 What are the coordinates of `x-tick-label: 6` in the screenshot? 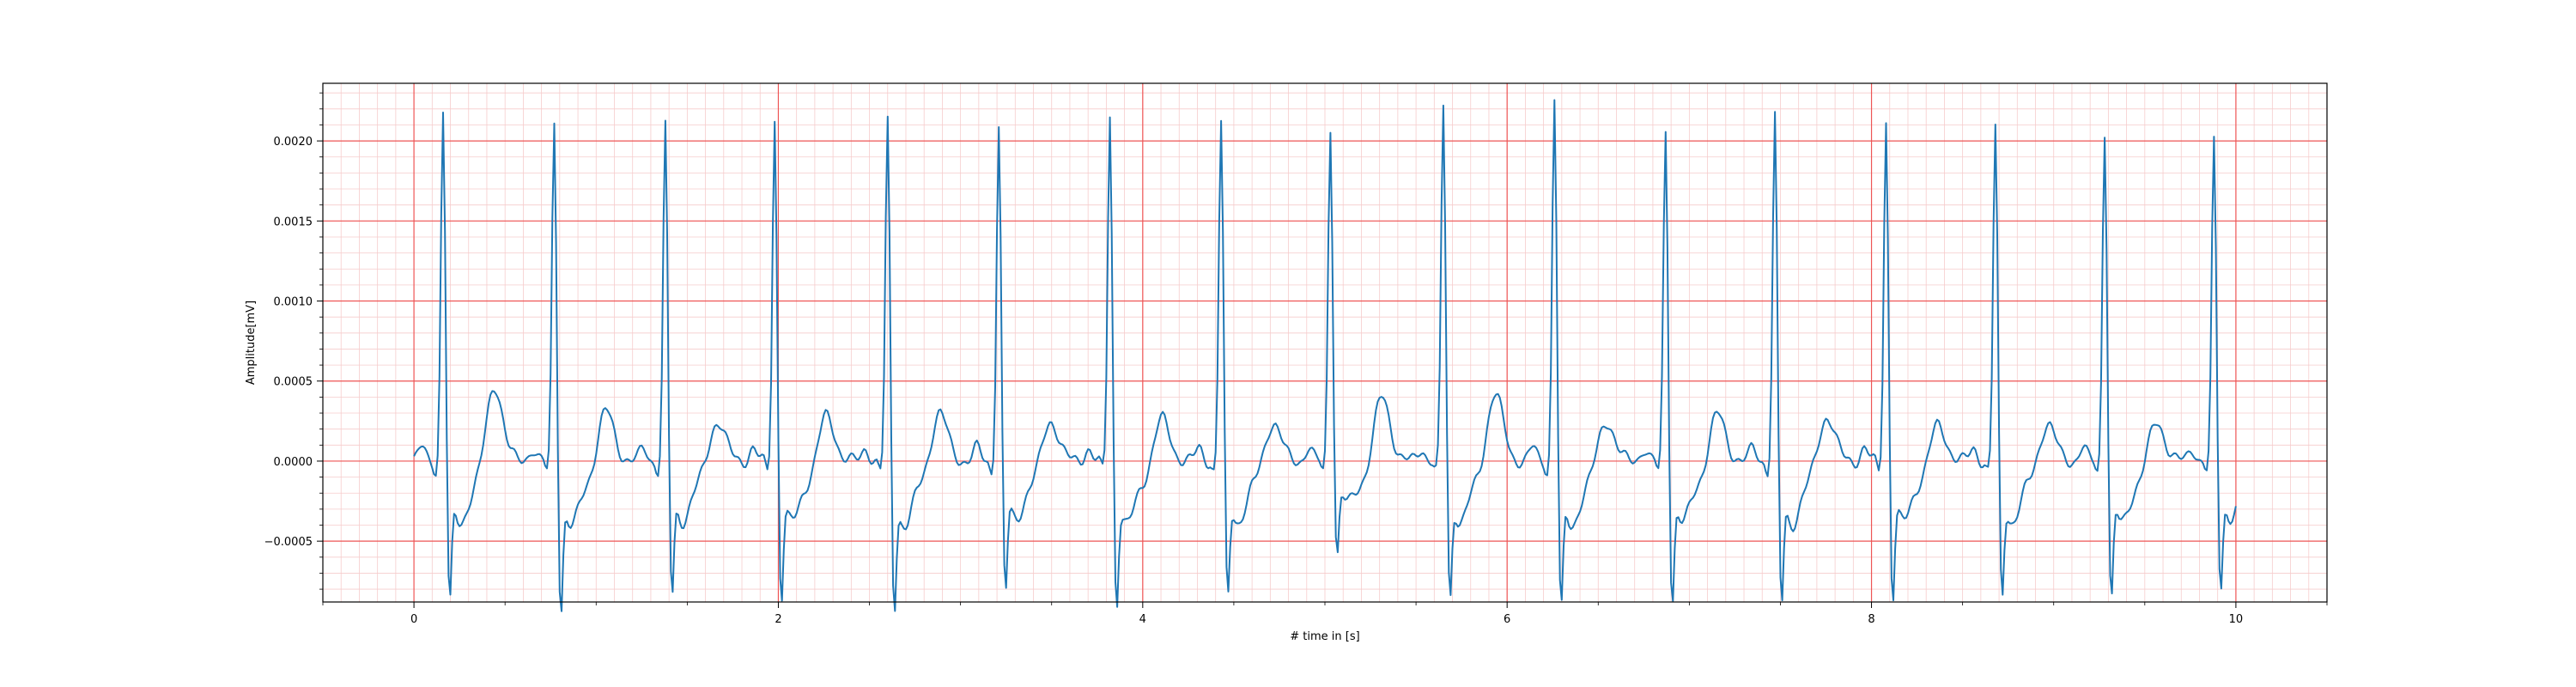 It's located at (1507, 619).